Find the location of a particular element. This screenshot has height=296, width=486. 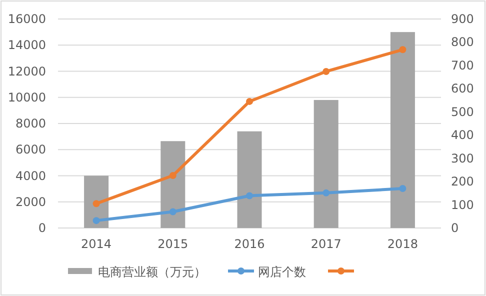

y-tick-label: 4000 is located at coordinates (30, 175).